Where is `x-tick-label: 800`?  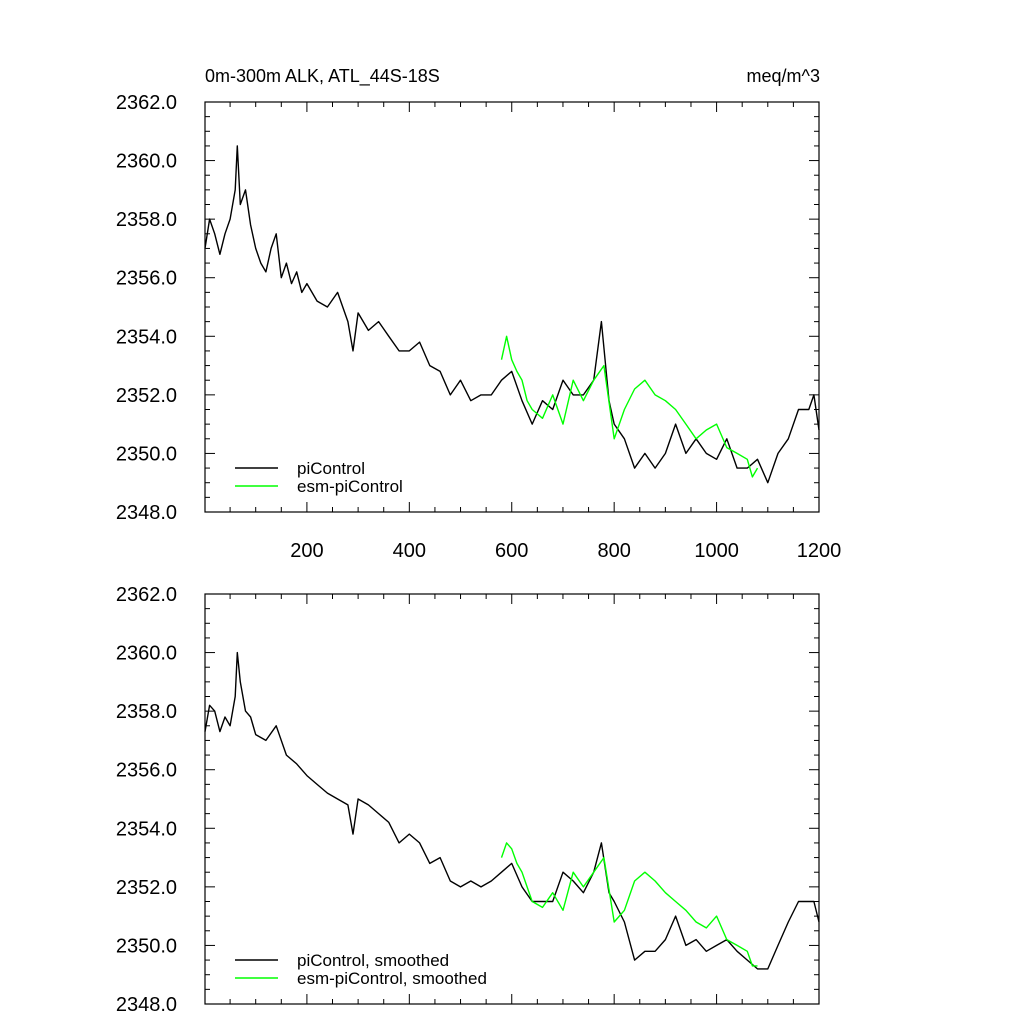
x-tick-label: 800 is located at coordinates (613, 551).